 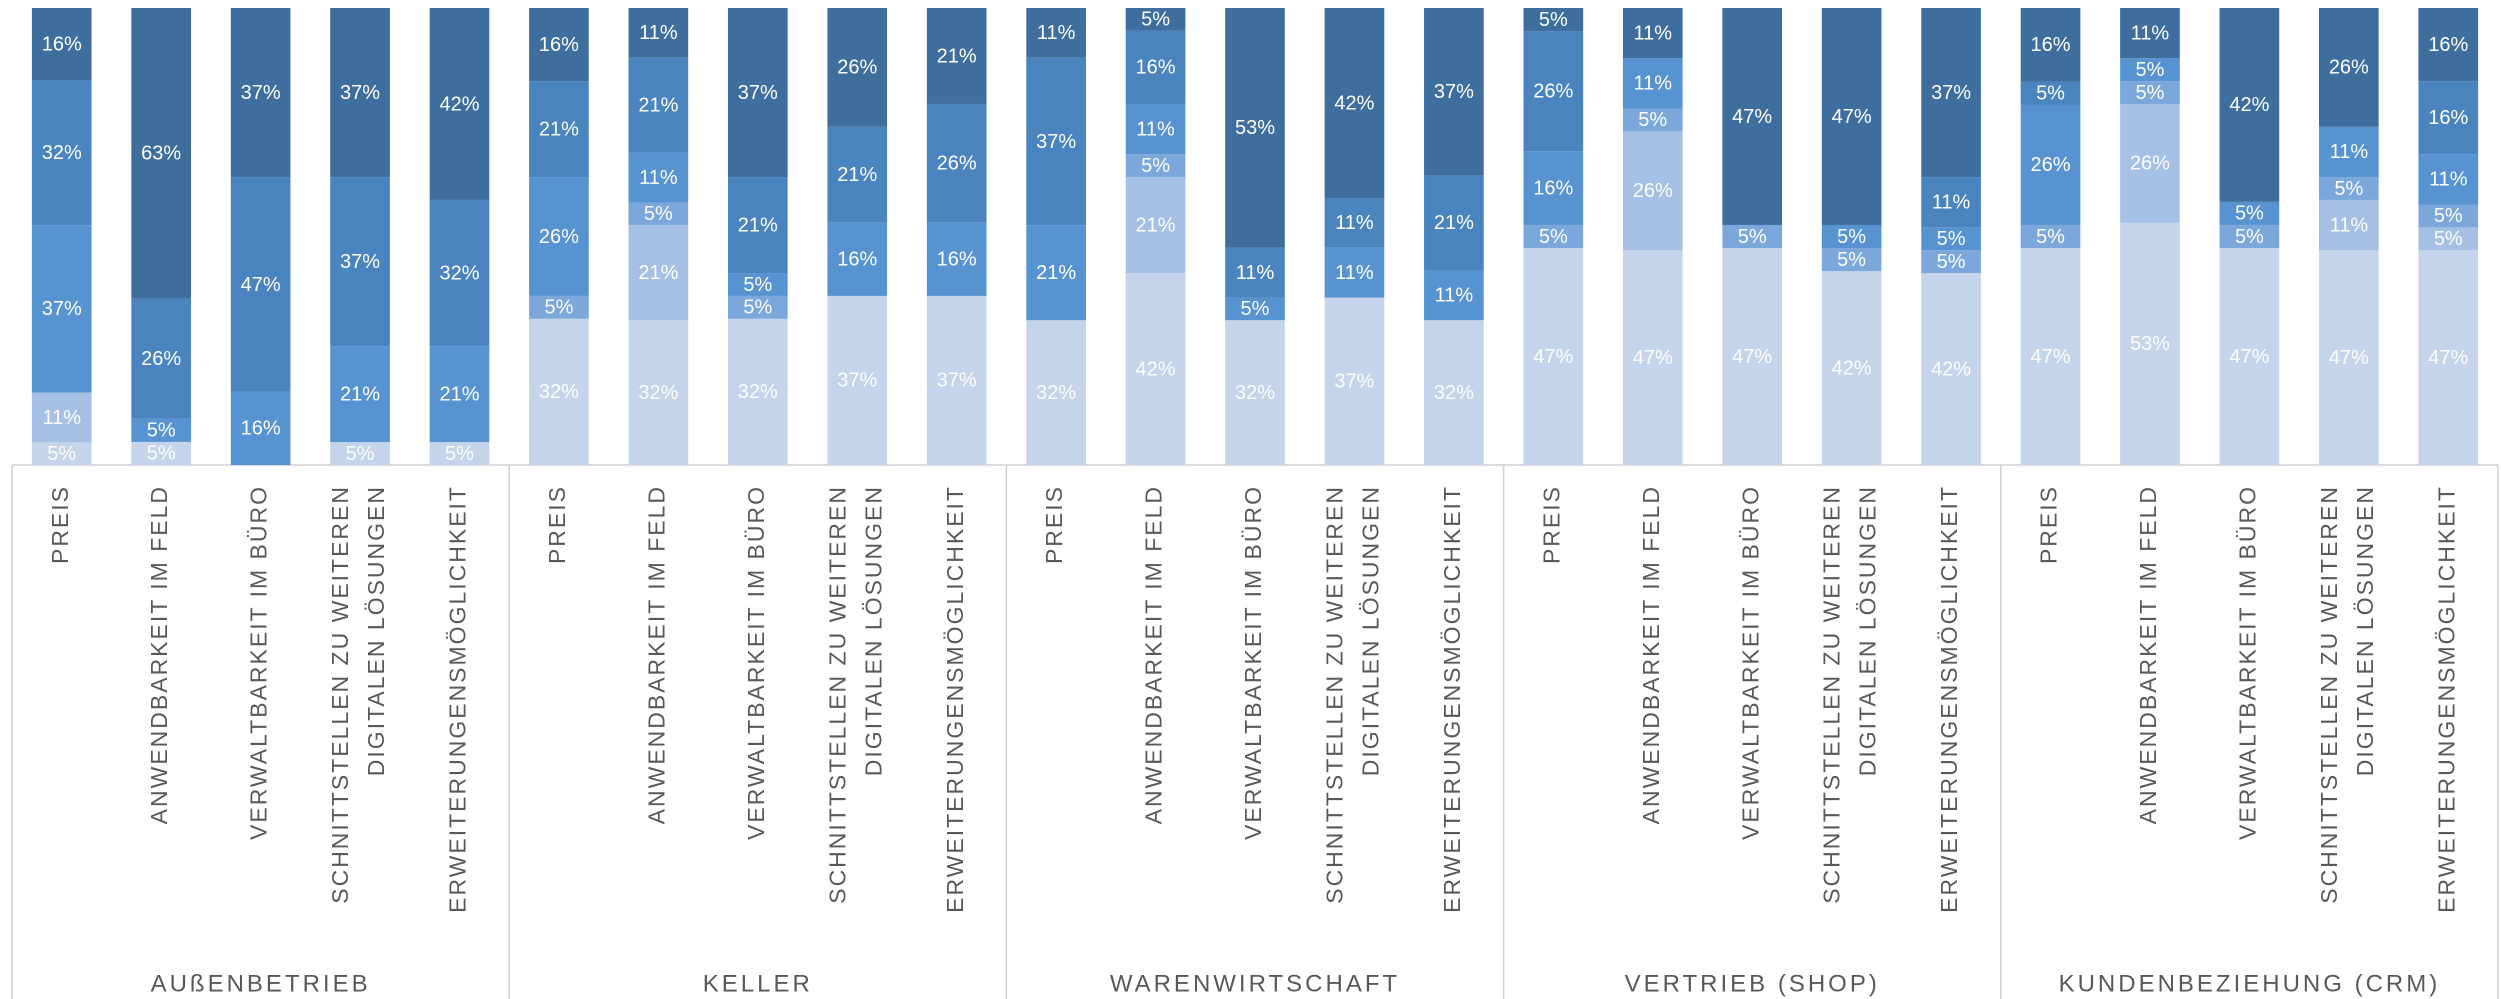 I want to click on group-label: KUNDENBEZIEHUNG (CRM), so click(x=2250, y=983).